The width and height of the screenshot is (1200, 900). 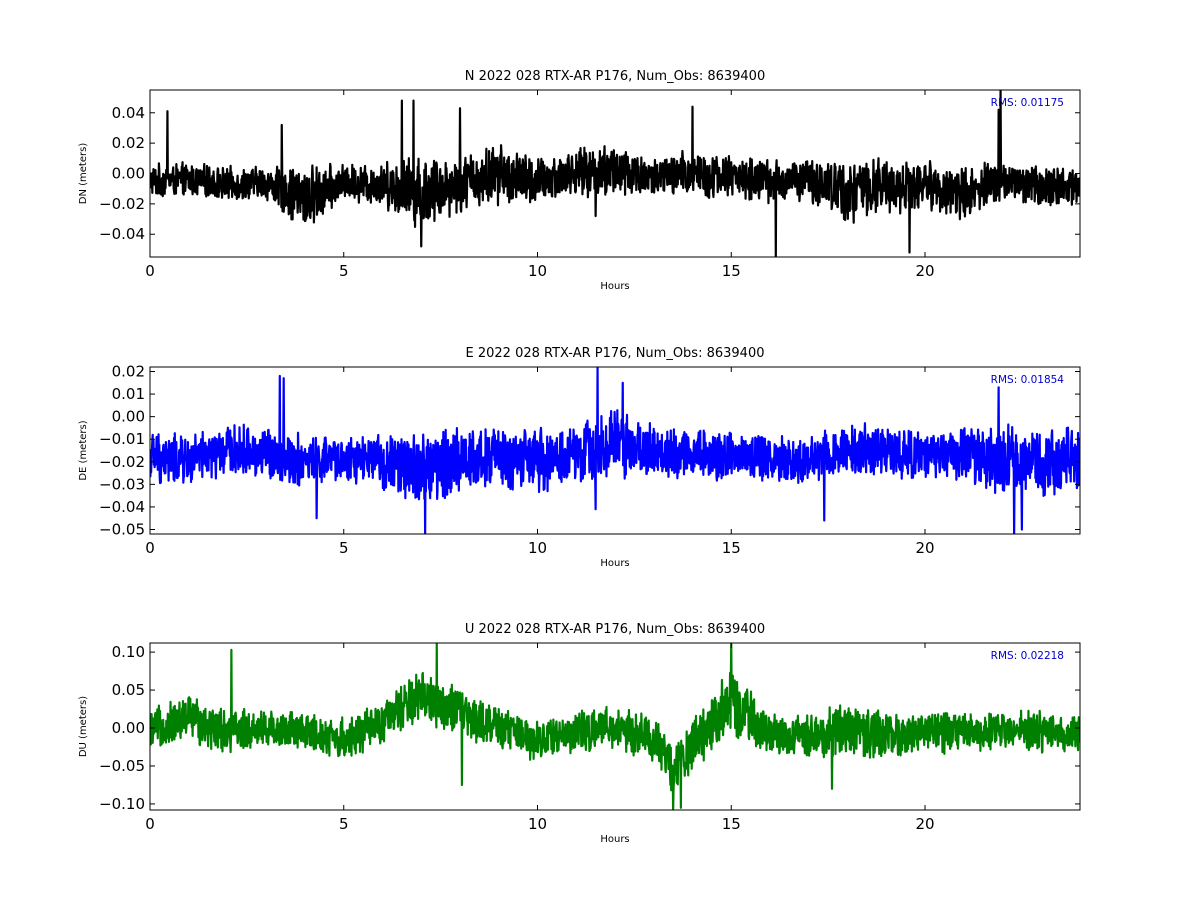 I want to click on y-axis-label: DU (meters), so click(x=83, y=726).